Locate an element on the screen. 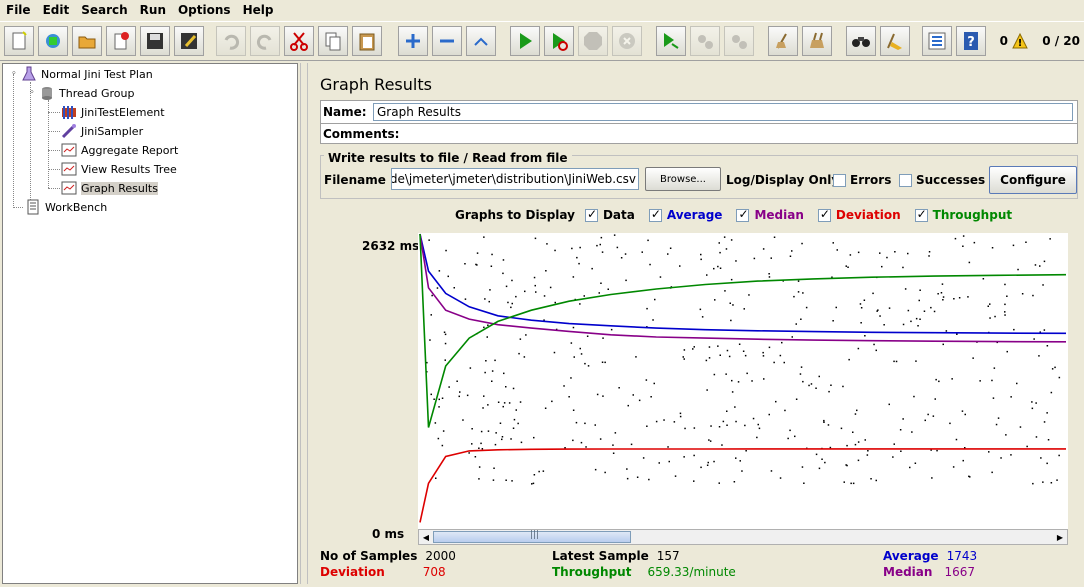  copy-button is located at coordinates (333, 41).